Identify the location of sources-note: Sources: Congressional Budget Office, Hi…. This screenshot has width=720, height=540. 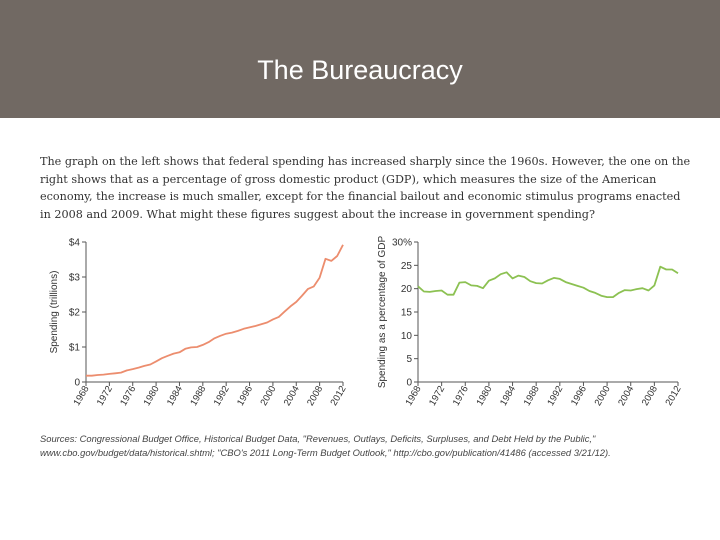
(325, 445).